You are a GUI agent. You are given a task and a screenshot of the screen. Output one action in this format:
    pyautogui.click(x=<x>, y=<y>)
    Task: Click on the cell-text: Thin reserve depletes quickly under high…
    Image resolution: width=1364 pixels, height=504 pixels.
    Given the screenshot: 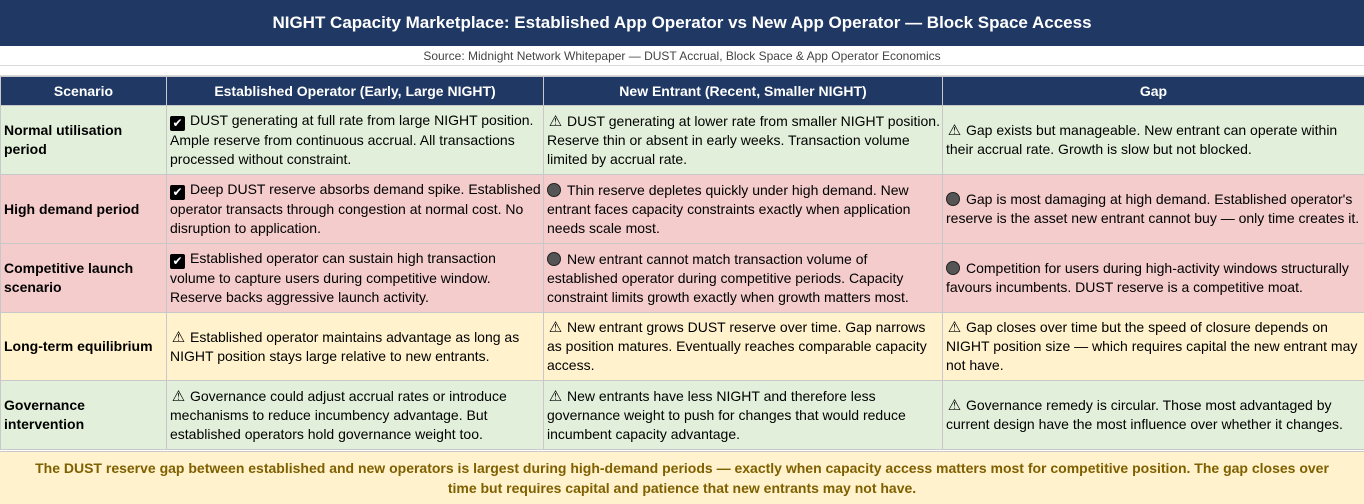 What is the action you would take?
    pyautogui.click(x=729, y=208)
    